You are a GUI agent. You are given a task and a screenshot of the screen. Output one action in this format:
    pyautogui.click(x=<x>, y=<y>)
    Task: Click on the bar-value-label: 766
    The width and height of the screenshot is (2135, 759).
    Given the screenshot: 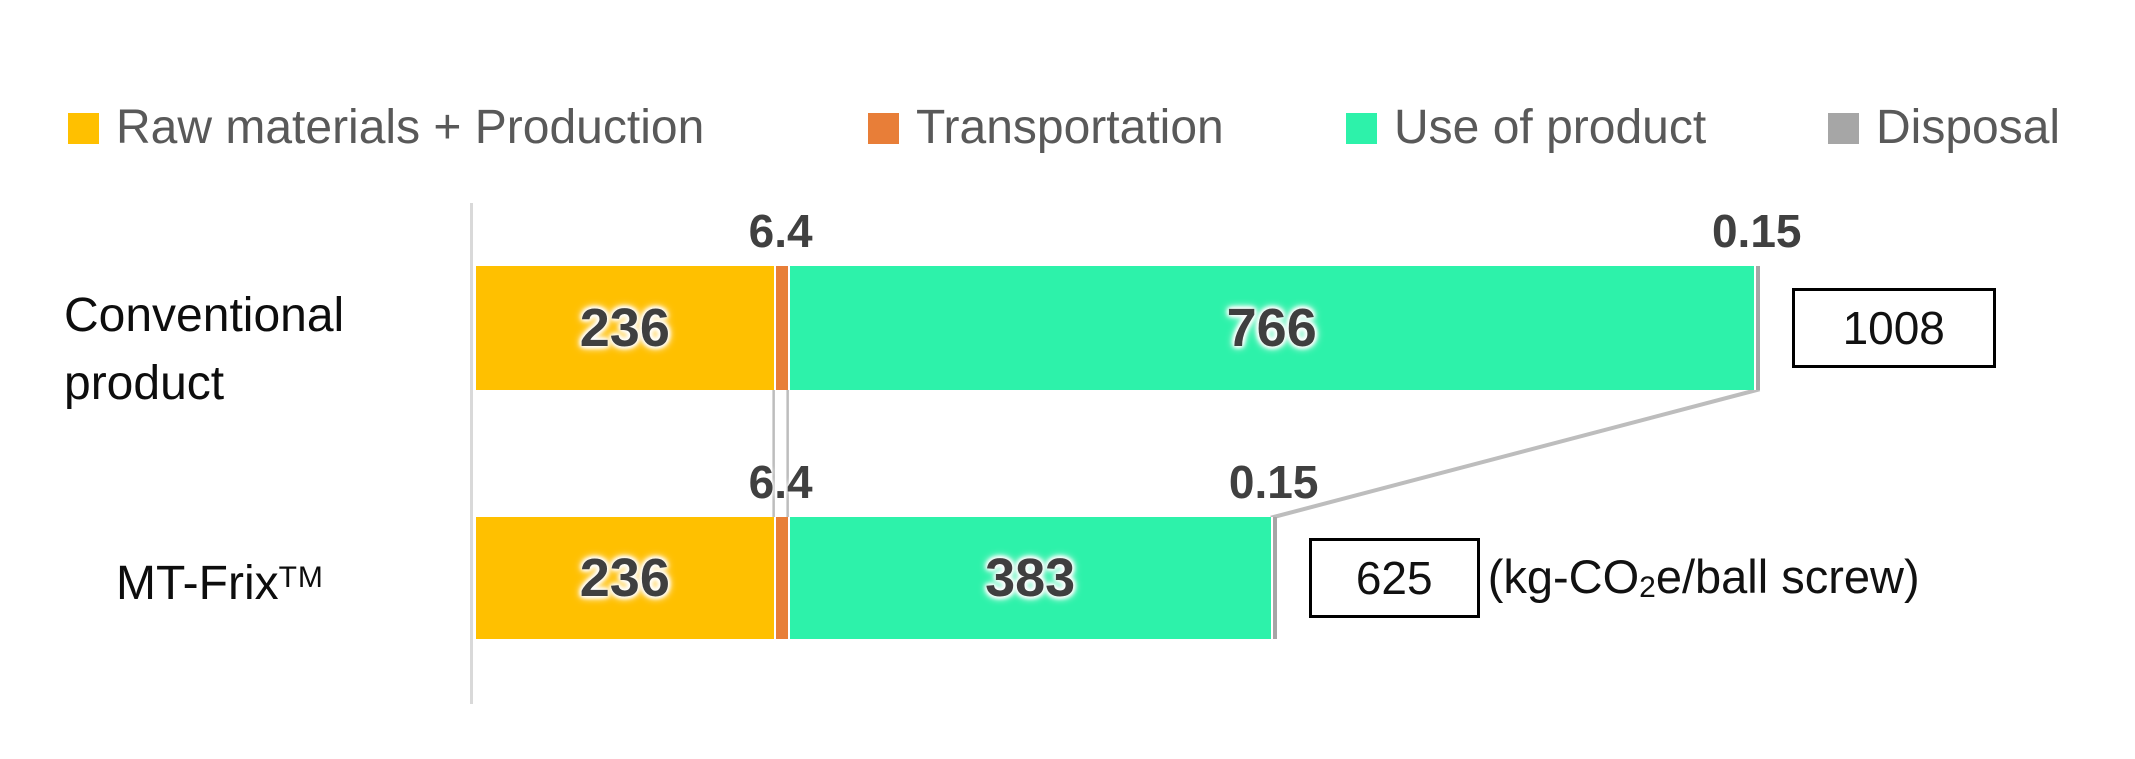 What is the action you would take?
    pyautogui.click(x=1271, y=328)
    